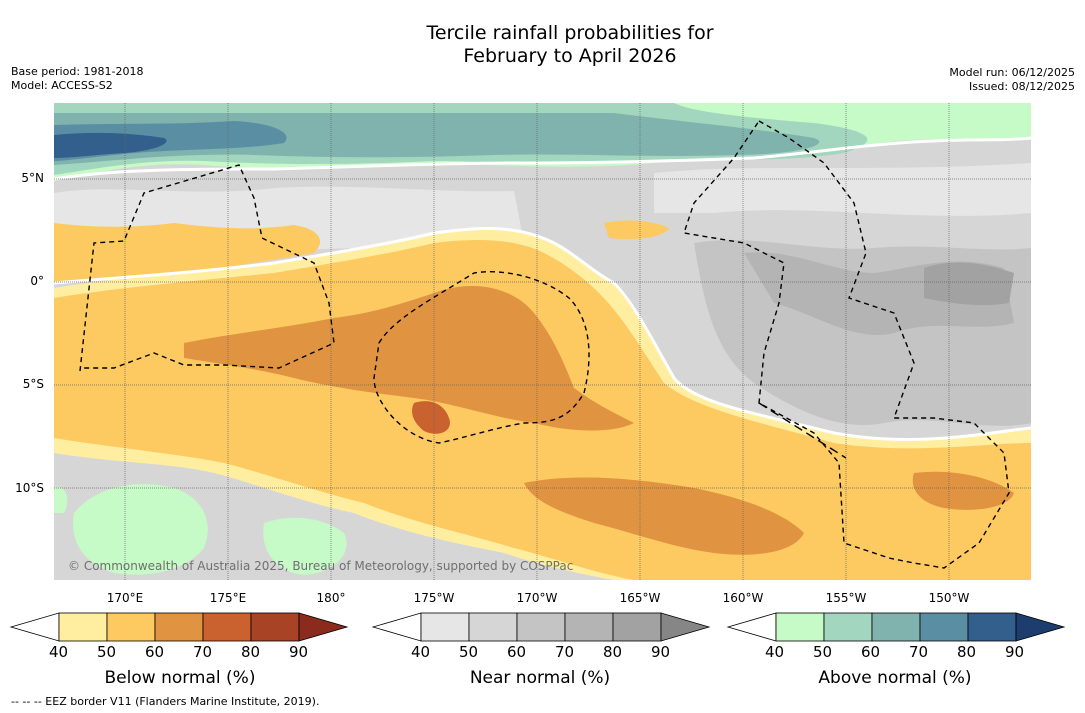 The height and width of the screenshot is (713, 1085). What do you see at coordinates (540, 678) in the screenshot?
I see `colorbar-title-near: Near normal (%)` at bounding box center [540, 678].